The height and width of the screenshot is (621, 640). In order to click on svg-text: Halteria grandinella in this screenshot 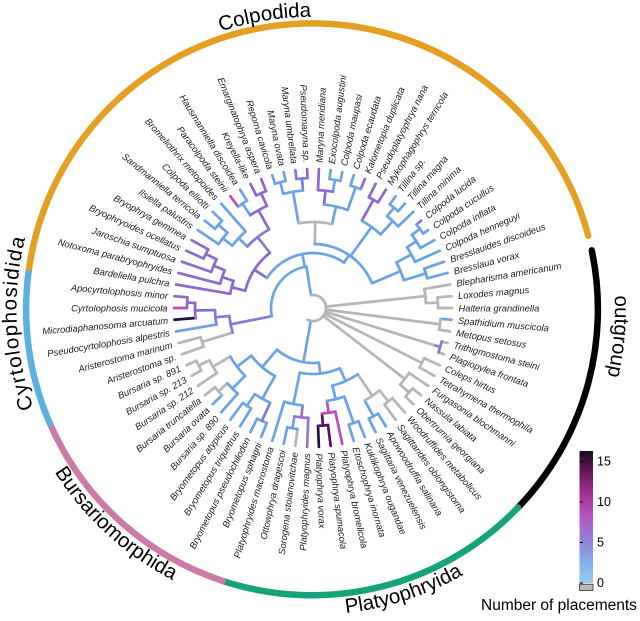, I will do `click(499, 307)`.